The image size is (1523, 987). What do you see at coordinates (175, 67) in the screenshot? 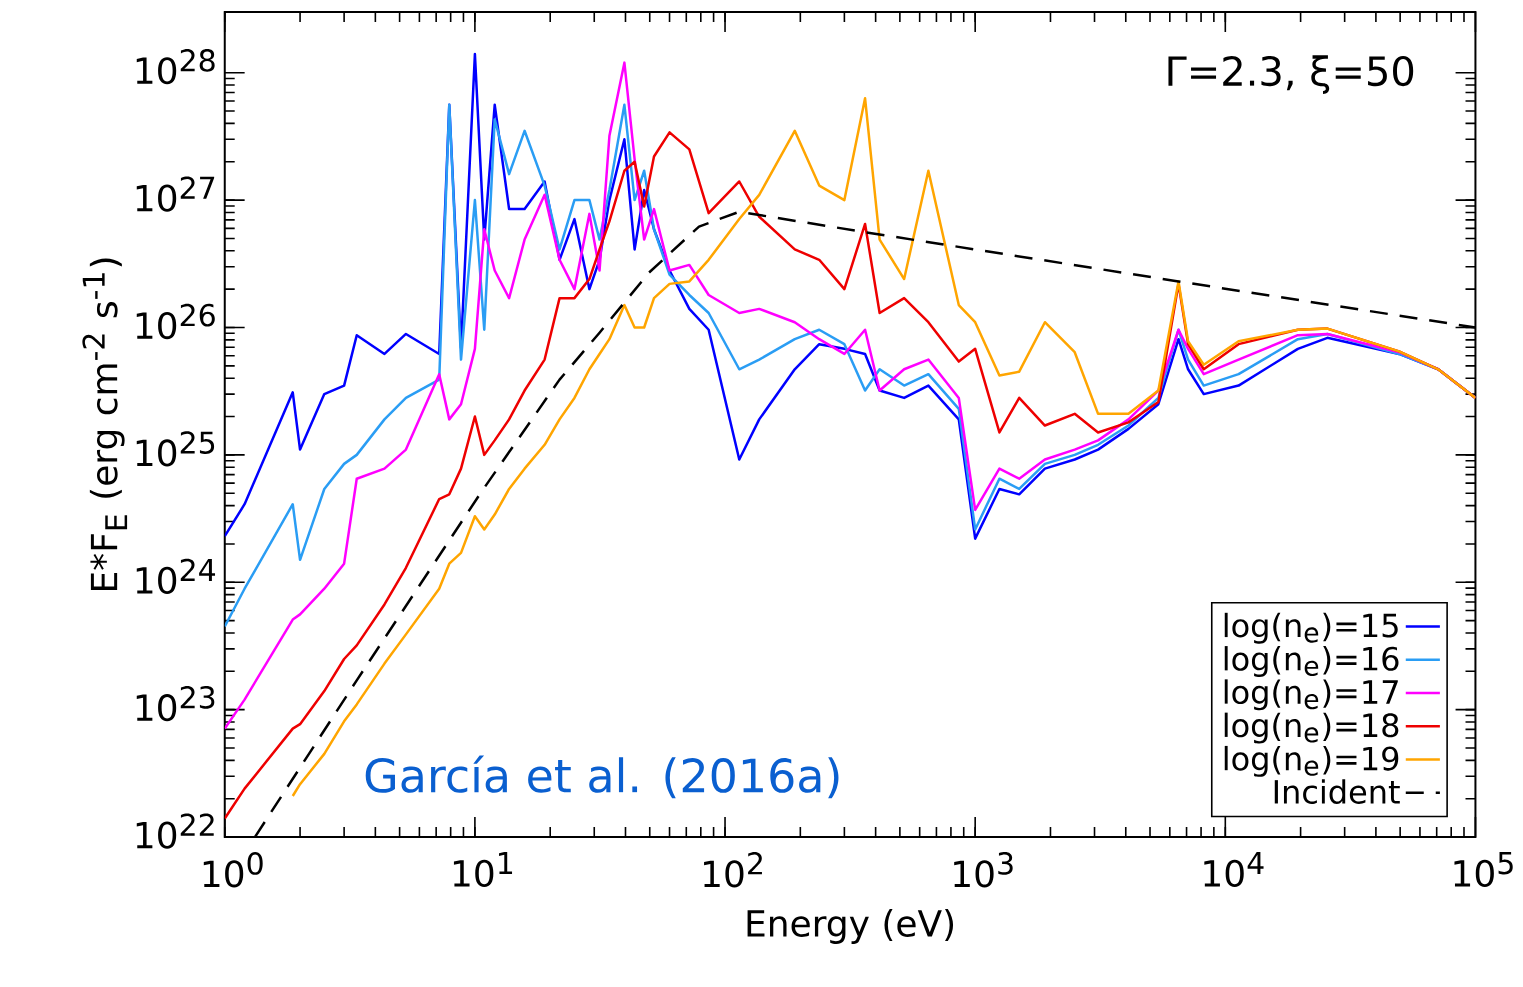
I see `y-tick-label: 10$^{28}$` at bounding box center [175, 67].